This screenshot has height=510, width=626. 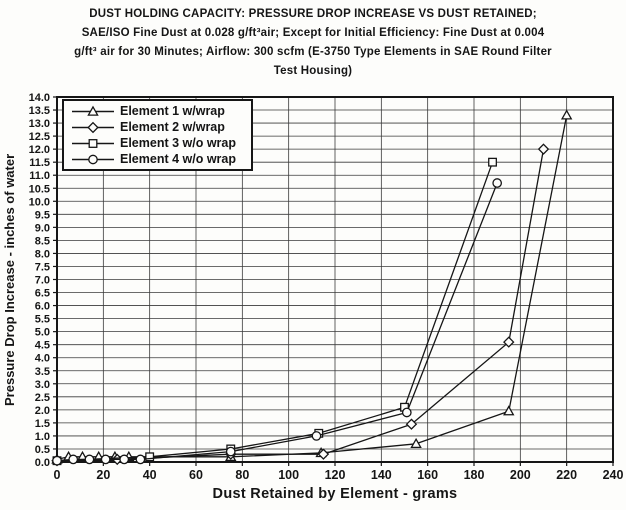 I want to click on svg-text: 10.0, so click(x=39, y=202).